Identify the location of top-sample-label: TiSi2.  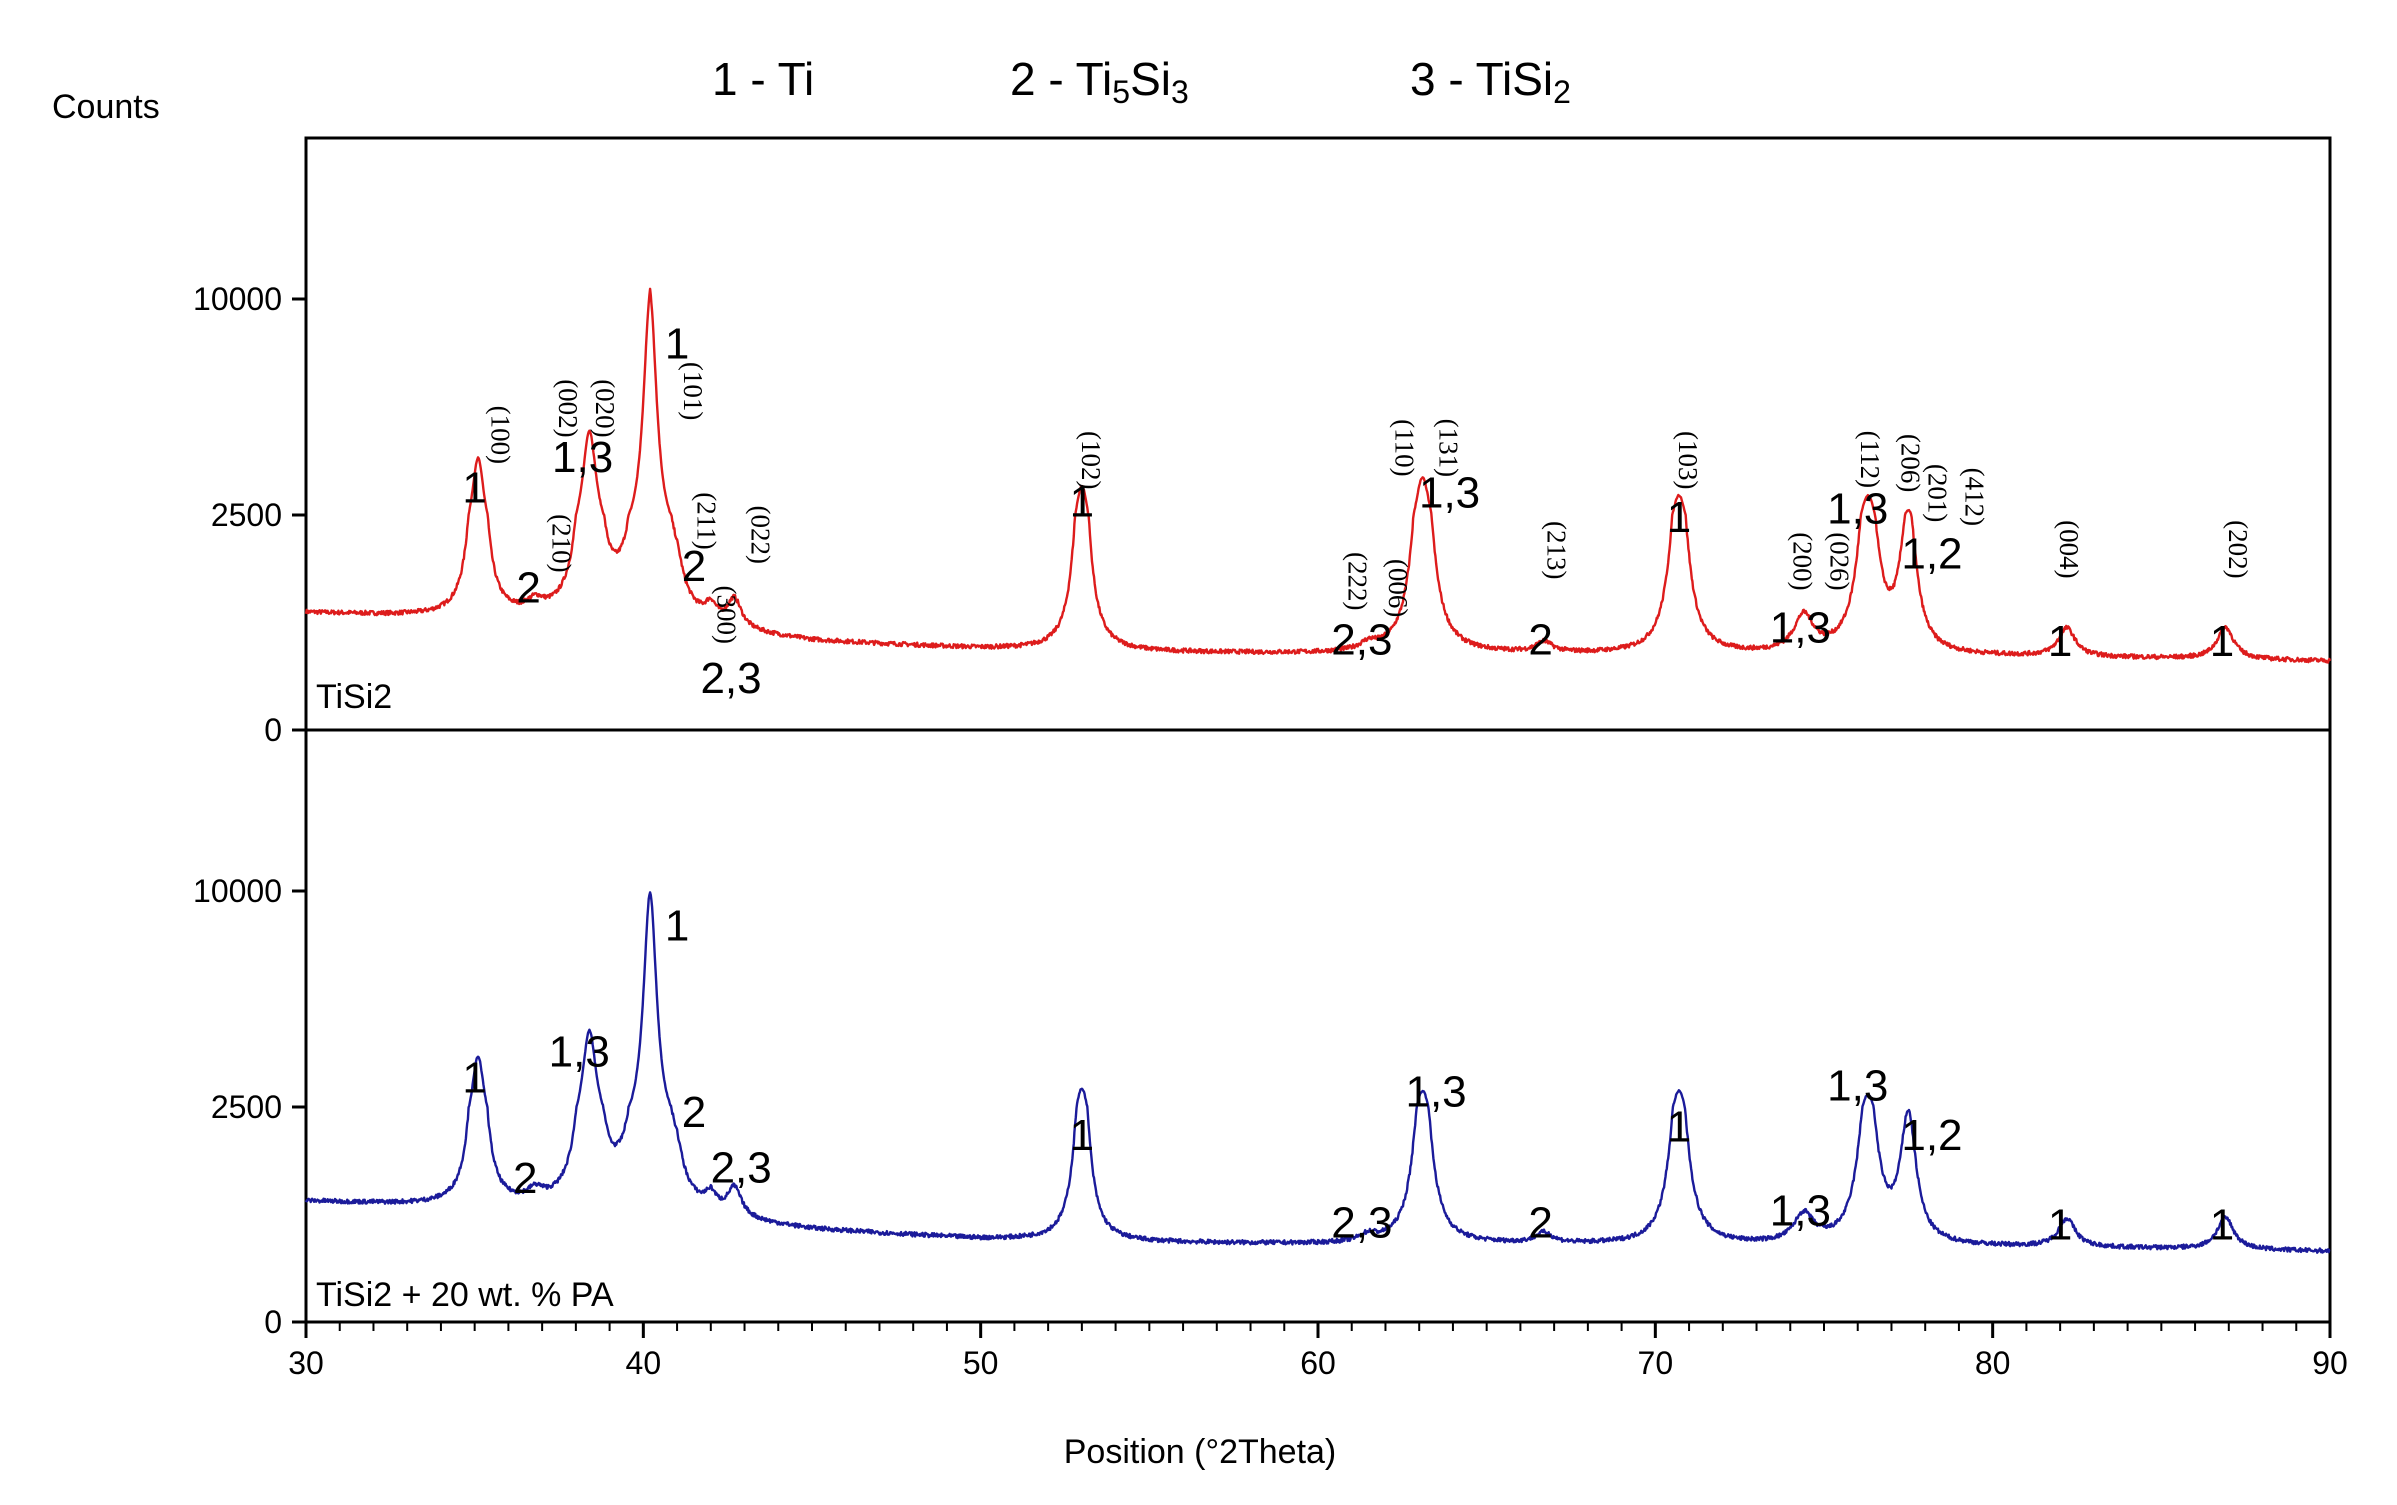
(354, 697).